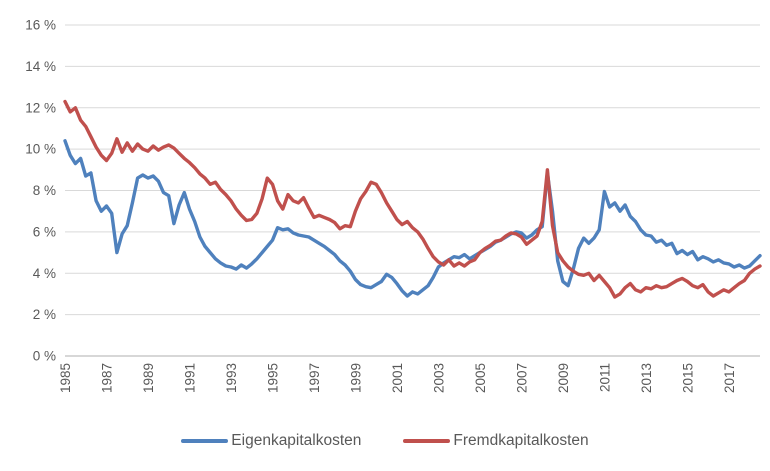 The image size is (770, 471). I want to click on x-axis-tick-label: 1985, so click(65, 378).